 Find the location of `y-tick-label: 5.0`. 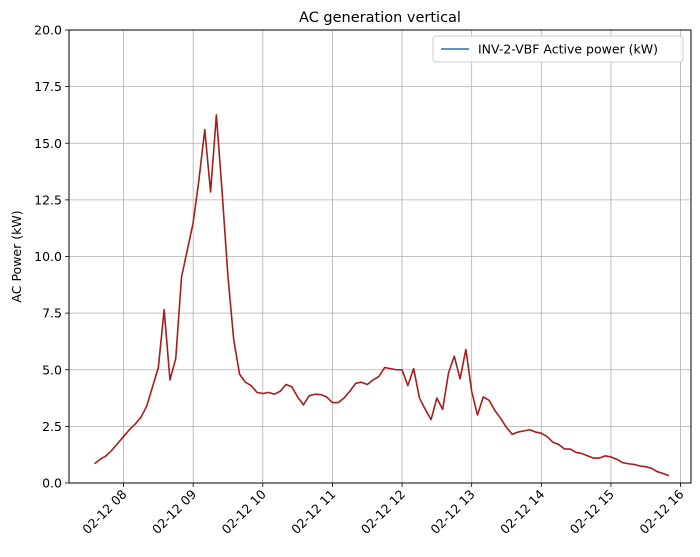

y-tick-label: 5.0 is located at coordinates (52, 369).